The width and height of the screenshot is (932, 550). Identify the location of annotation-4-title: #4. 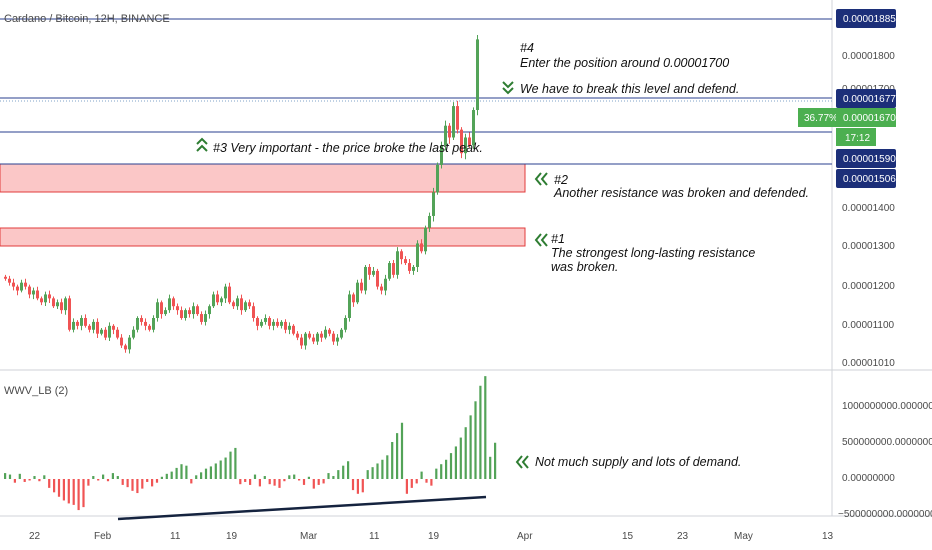
(527, 48).